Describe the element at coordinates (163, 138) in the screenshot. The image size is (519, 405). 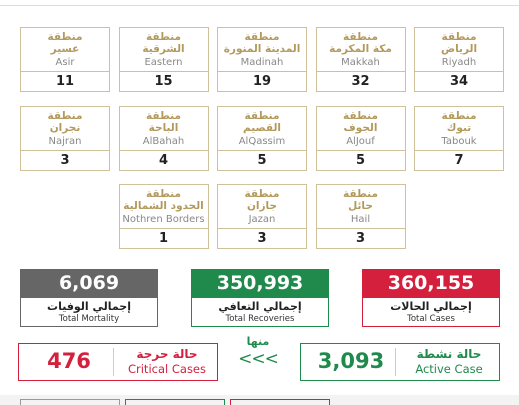
I see `region-card: منطقة الباحة AlBahah 4` at that location.